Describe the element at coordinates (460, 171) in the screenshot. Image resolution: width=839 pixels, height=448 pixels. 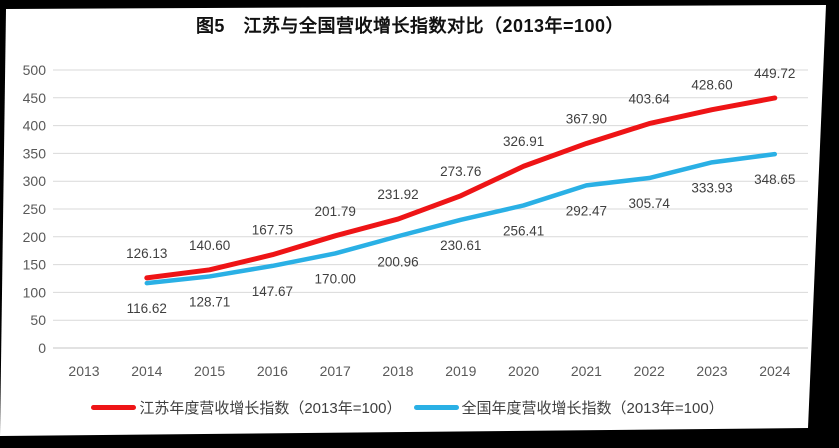
I see `data-label: 273.76` at that location.